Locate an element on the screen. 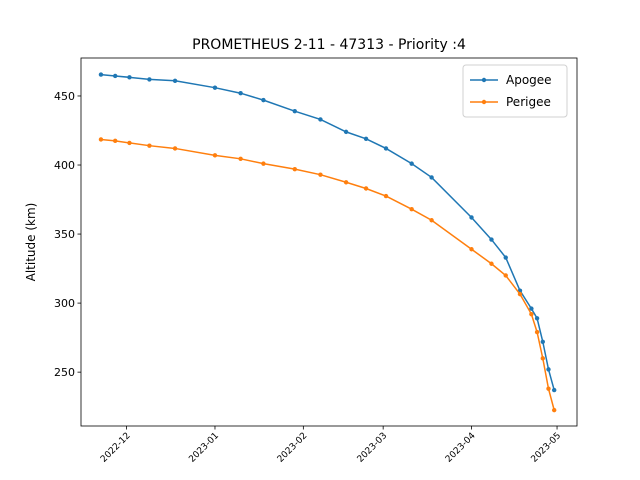 This screenshot has height=480, width=640. y-tick-label: 250 is located at coordinates (64, 372).